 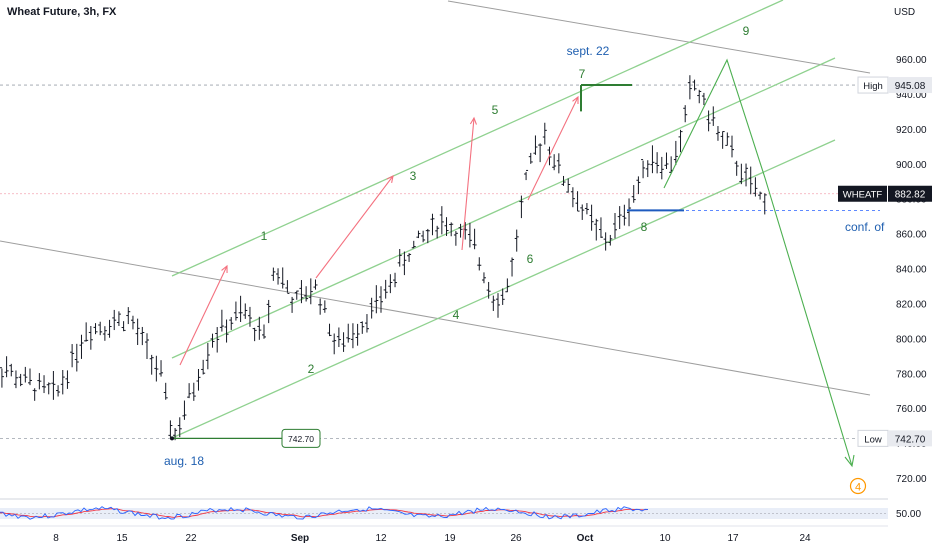 I want to click on y-tick-label: 840.00, so click(x=911, y=270).